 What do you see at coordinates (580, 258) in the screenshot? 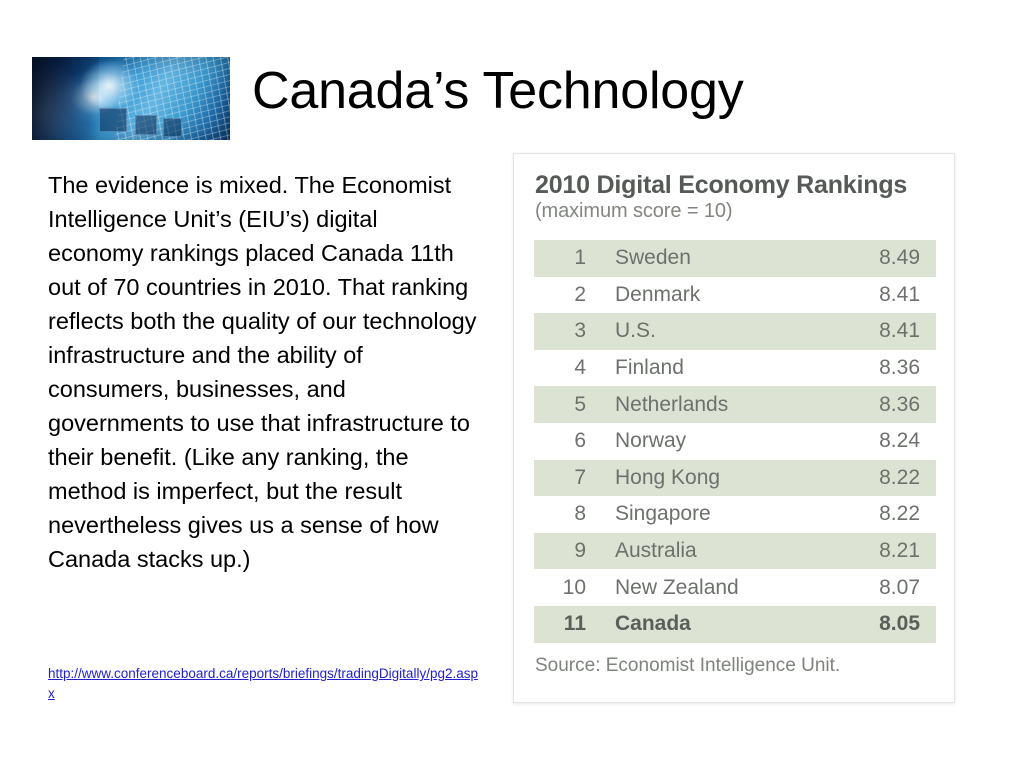
I see `rank-position: 1` at bounding box center [580, 258].